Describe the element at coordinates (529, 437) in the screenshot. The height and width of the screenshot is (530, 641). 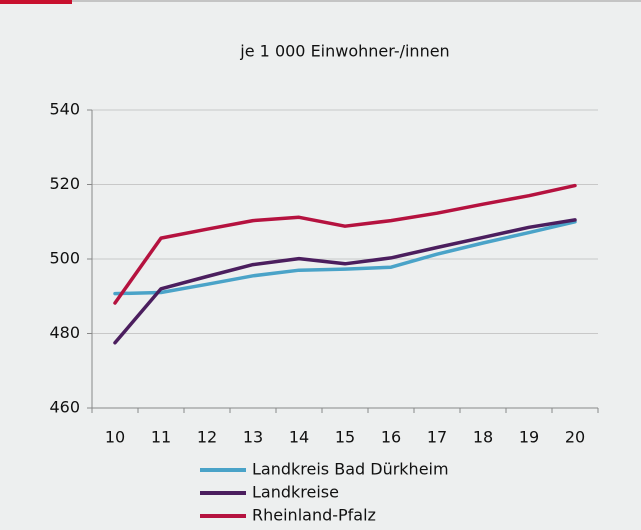
I see `x-tick-label: 19` at that location.